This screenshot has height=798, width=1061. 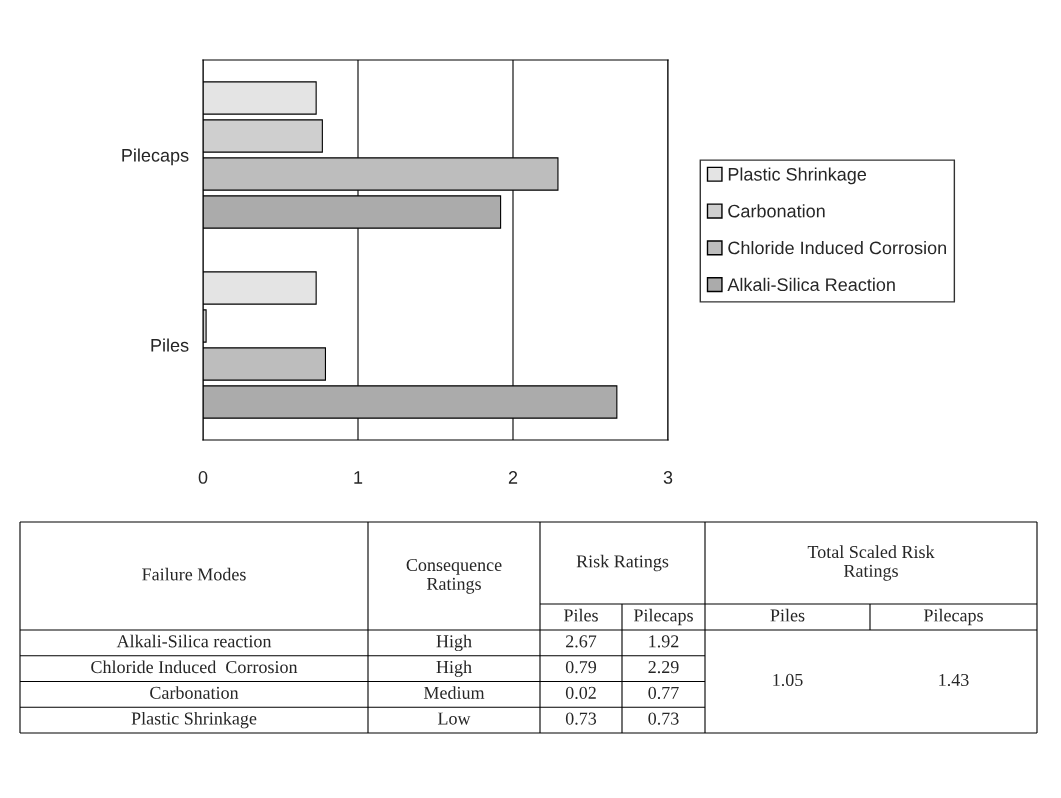 I want to click on x-tick-label: 1, so click(x=358, y=477).